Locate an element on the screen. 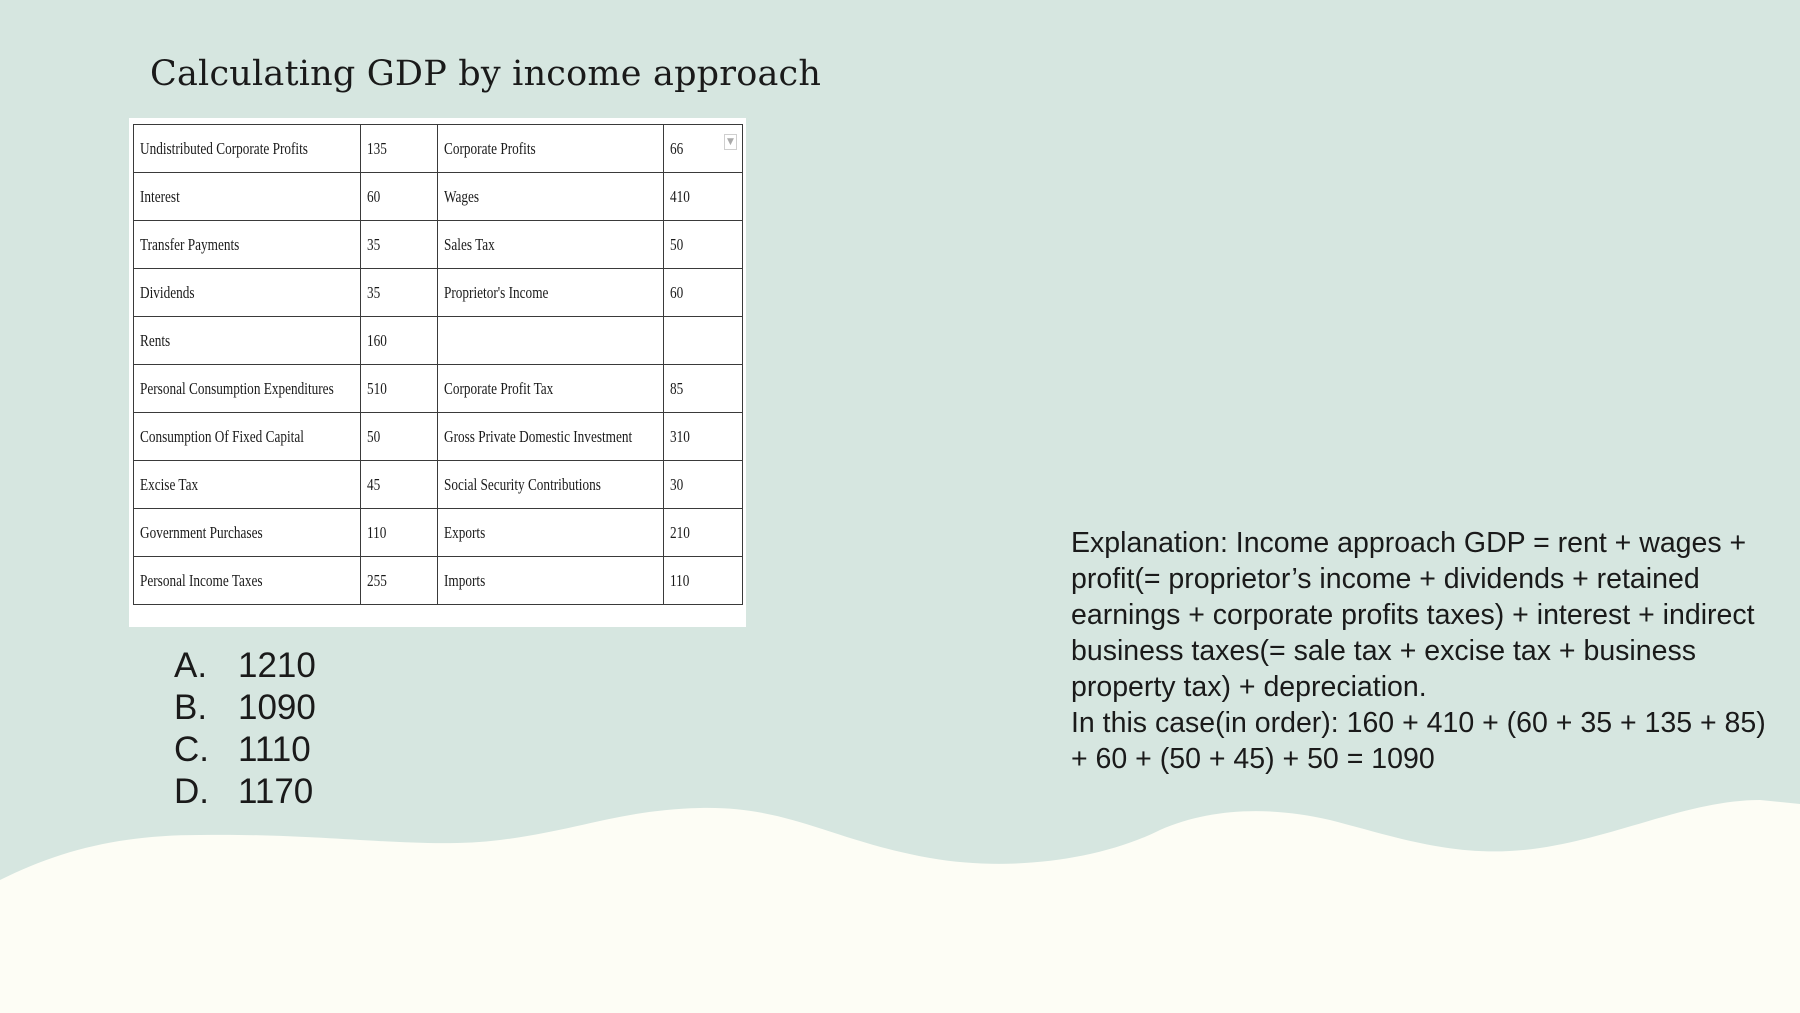 The width and height of the screenshot is (1800, 1013). option-letter: A. is located at coordinates (191, 665).